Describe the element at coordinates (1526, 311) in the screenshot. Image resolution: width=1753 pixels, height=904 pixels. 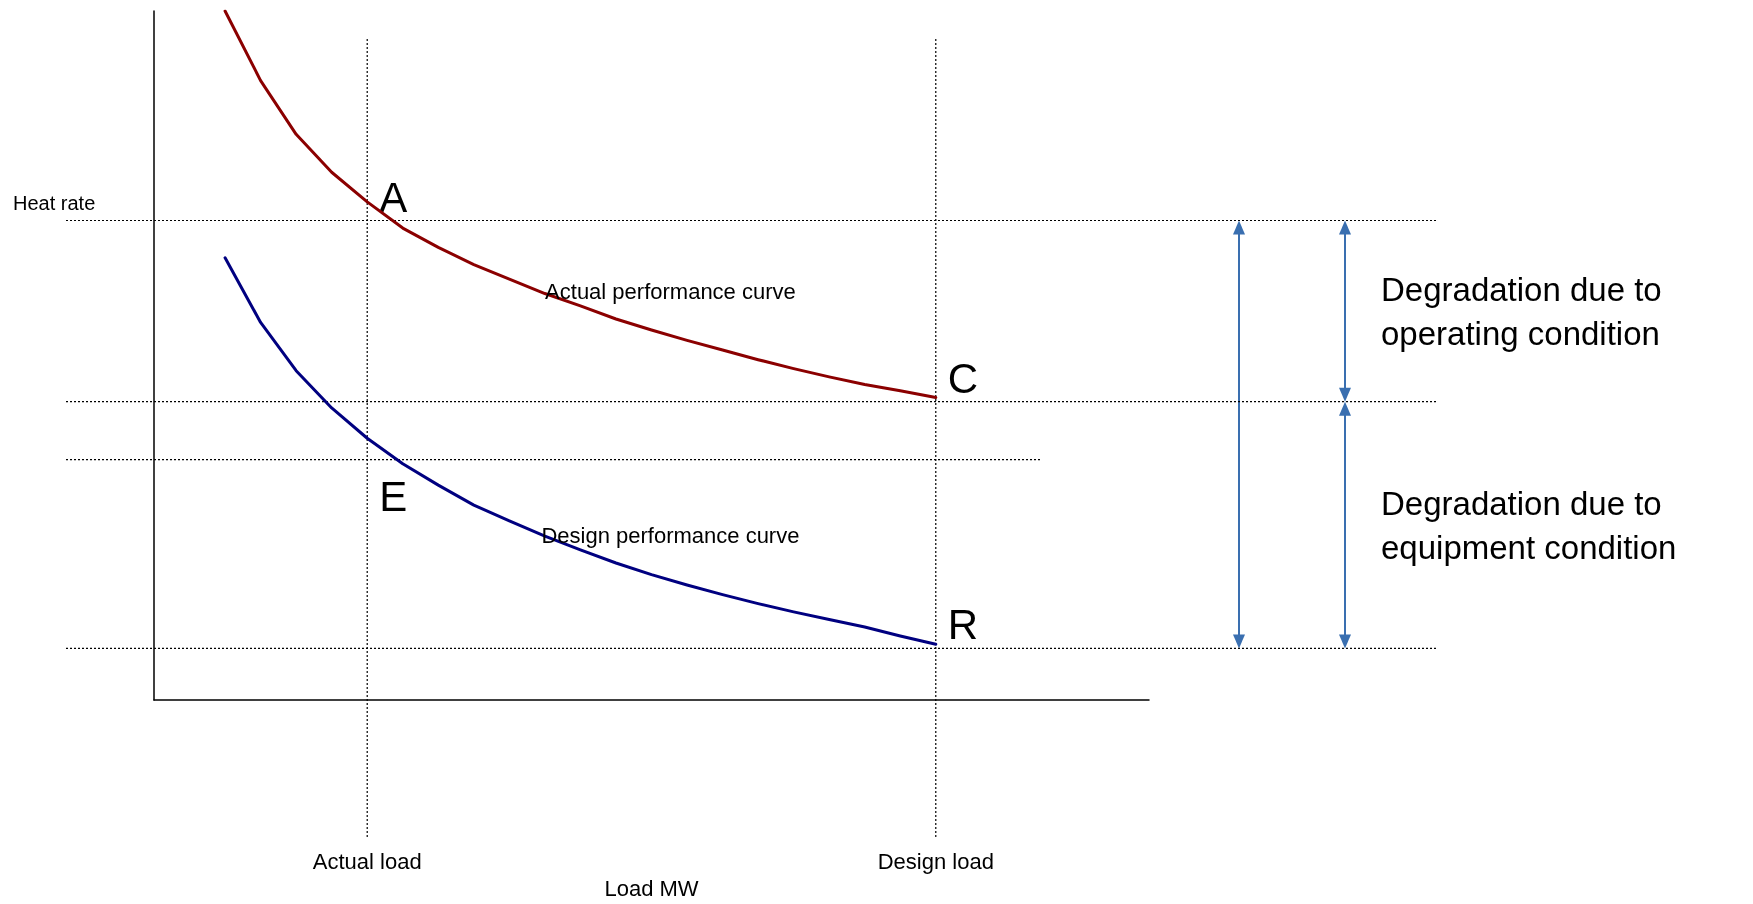
I see `text: Degradation due to operating condition` at that location.